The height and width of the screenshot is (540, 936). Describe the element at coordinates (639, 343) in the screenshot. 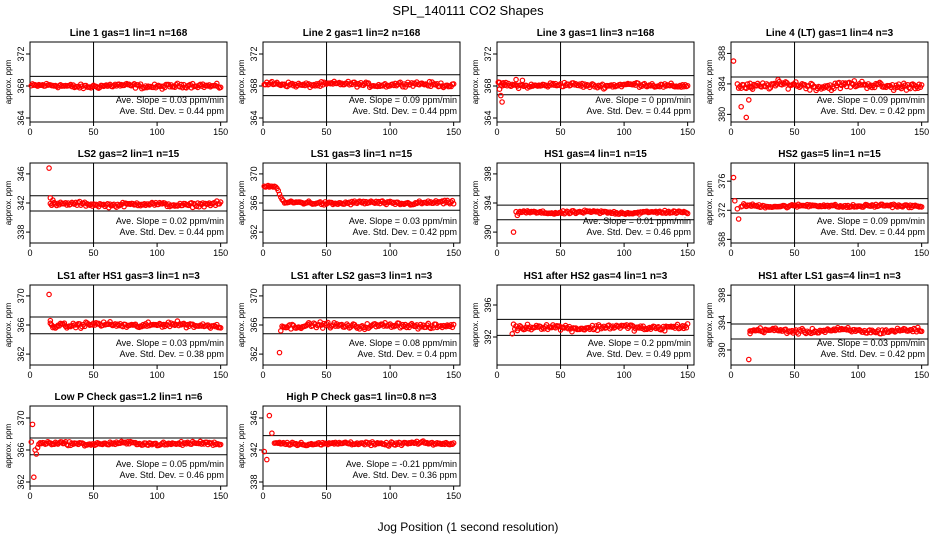

I see `slope-annotation: Ave. Slope = 0.2 ppm/min` at that location.